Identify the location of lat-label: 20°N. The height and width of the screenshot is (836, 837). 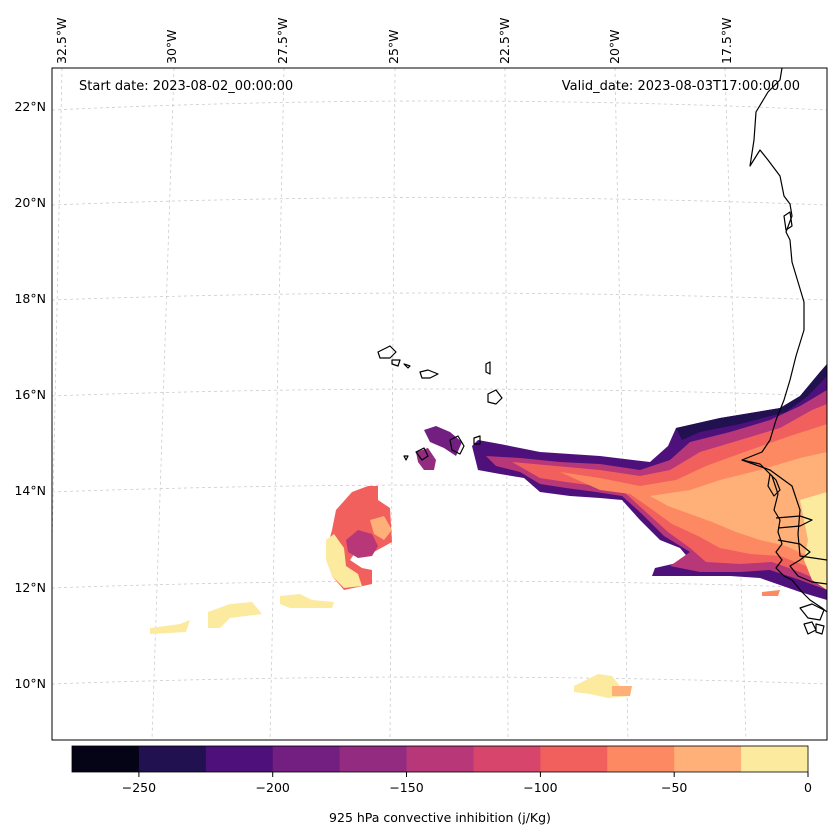
(30, 202).